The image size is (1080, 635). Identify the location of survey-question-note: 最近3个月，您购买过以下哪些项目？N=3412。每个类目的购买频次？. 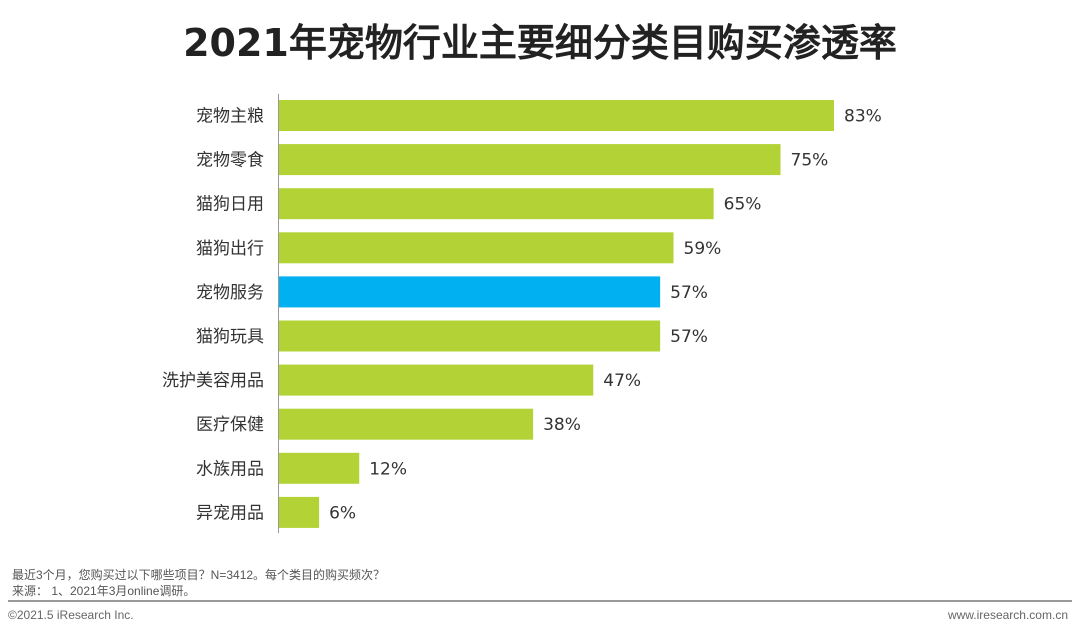
(199, 575).